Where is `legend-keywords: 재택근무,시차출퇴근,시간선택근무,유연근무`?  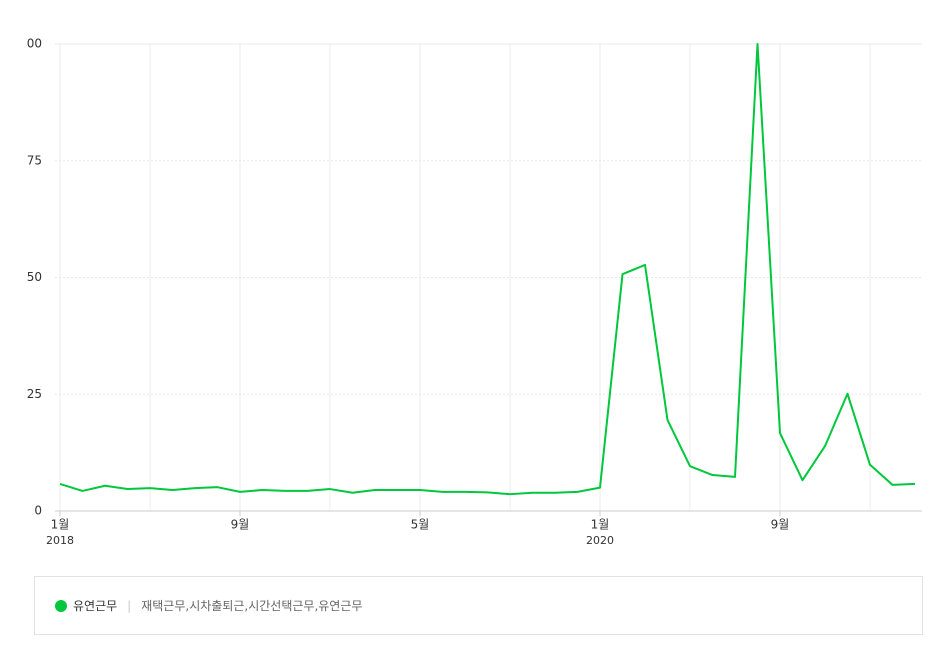 legend-keywords: 재택근무,시차출퇴근,시간선택근무,유연근무 is located at coordinates (252, 606).